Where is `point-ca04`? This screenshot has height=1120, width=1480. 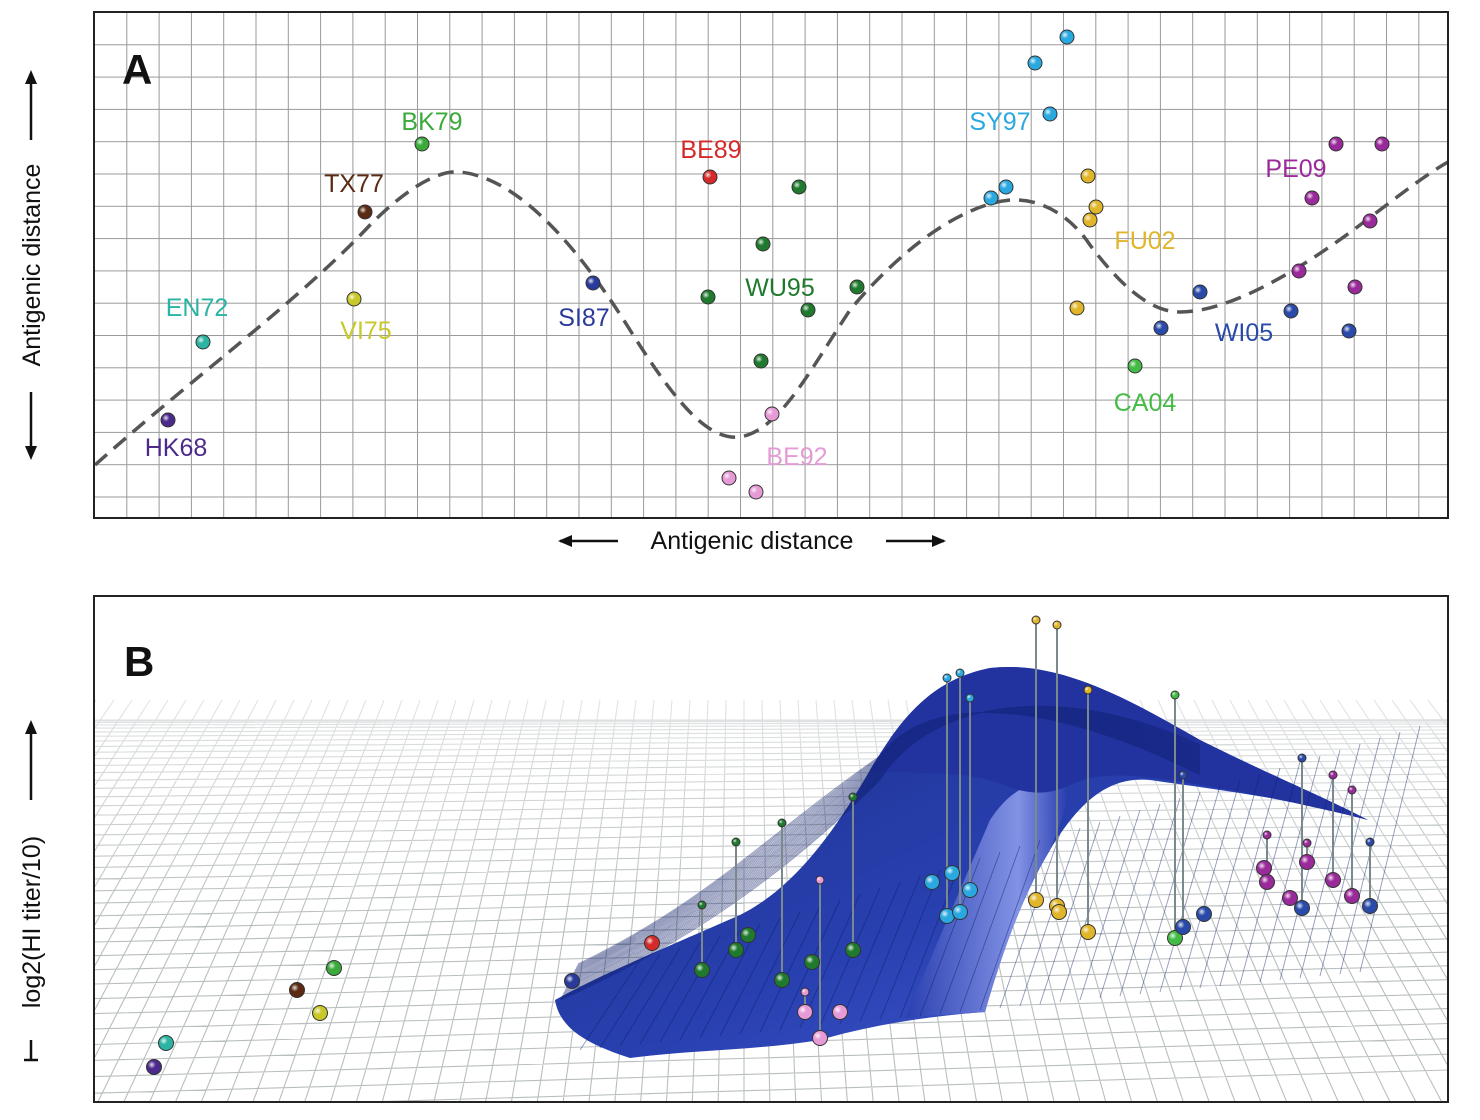
point-ca04 is located at coordinates (1135, 366).